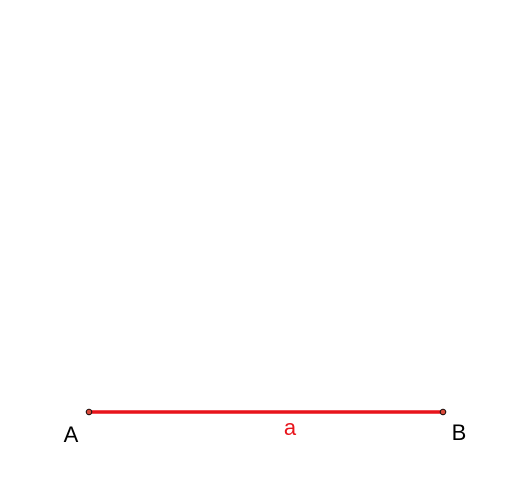 Image resolution: width=528 pixels, height=478 pixels. I want to click on point-a, so click(89, 412).